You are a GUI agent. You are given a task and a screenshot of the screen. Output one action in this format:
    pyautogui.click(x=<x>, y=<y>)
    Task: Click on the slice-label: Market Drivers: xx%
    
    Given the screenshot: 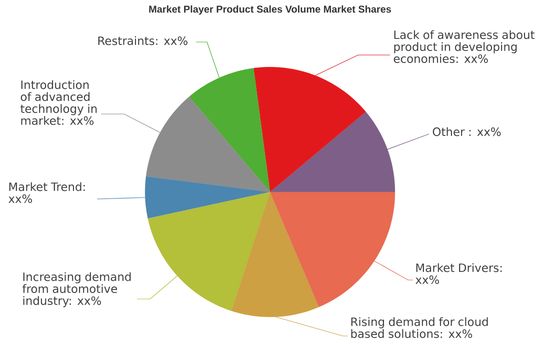 What is the action you would take?
    pyautogui.click(x=459, y=273)
    